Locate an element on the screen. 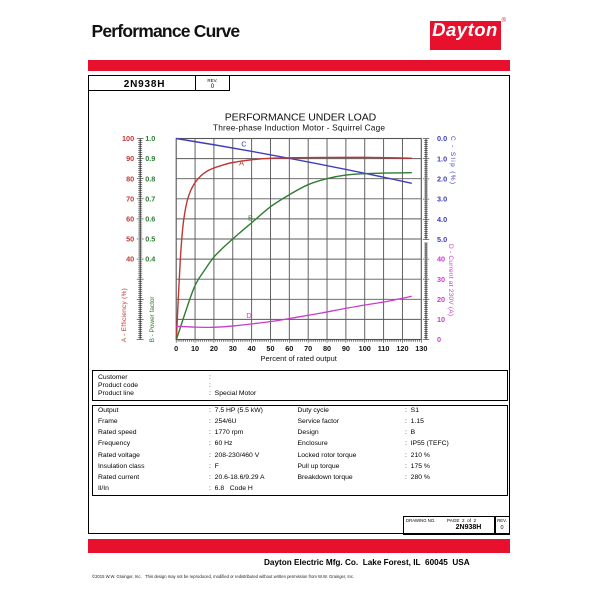 This screenshot has width=600, height=600. svg-text: 0.9 is located at coordinates (150, 158).